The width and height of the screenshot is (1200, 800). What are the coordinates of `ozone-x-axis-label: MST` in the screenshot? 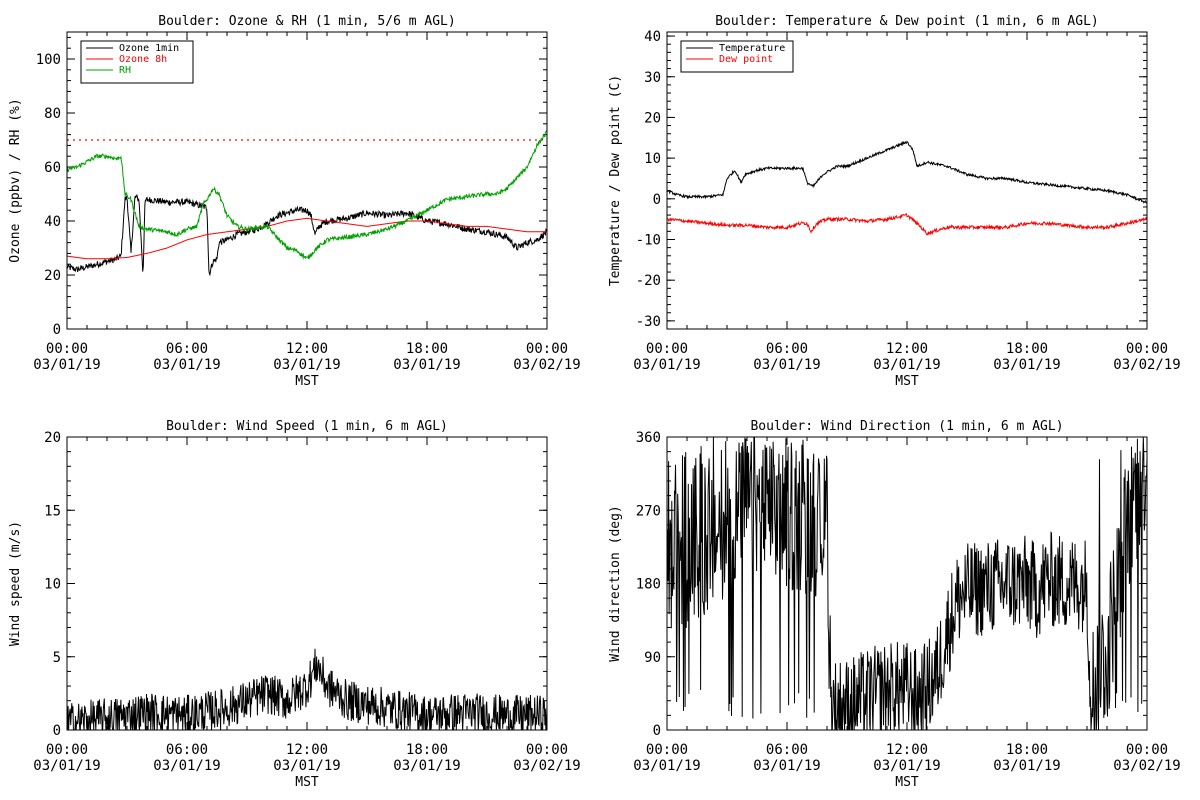 It's located at (307, 381).